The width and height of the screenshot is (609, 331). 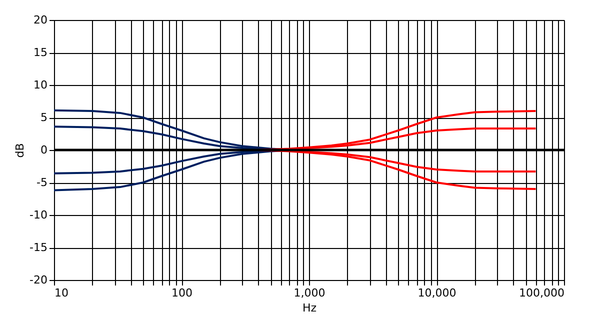 I want to click on y-tick-label: -10, so click(x=39, y=215).